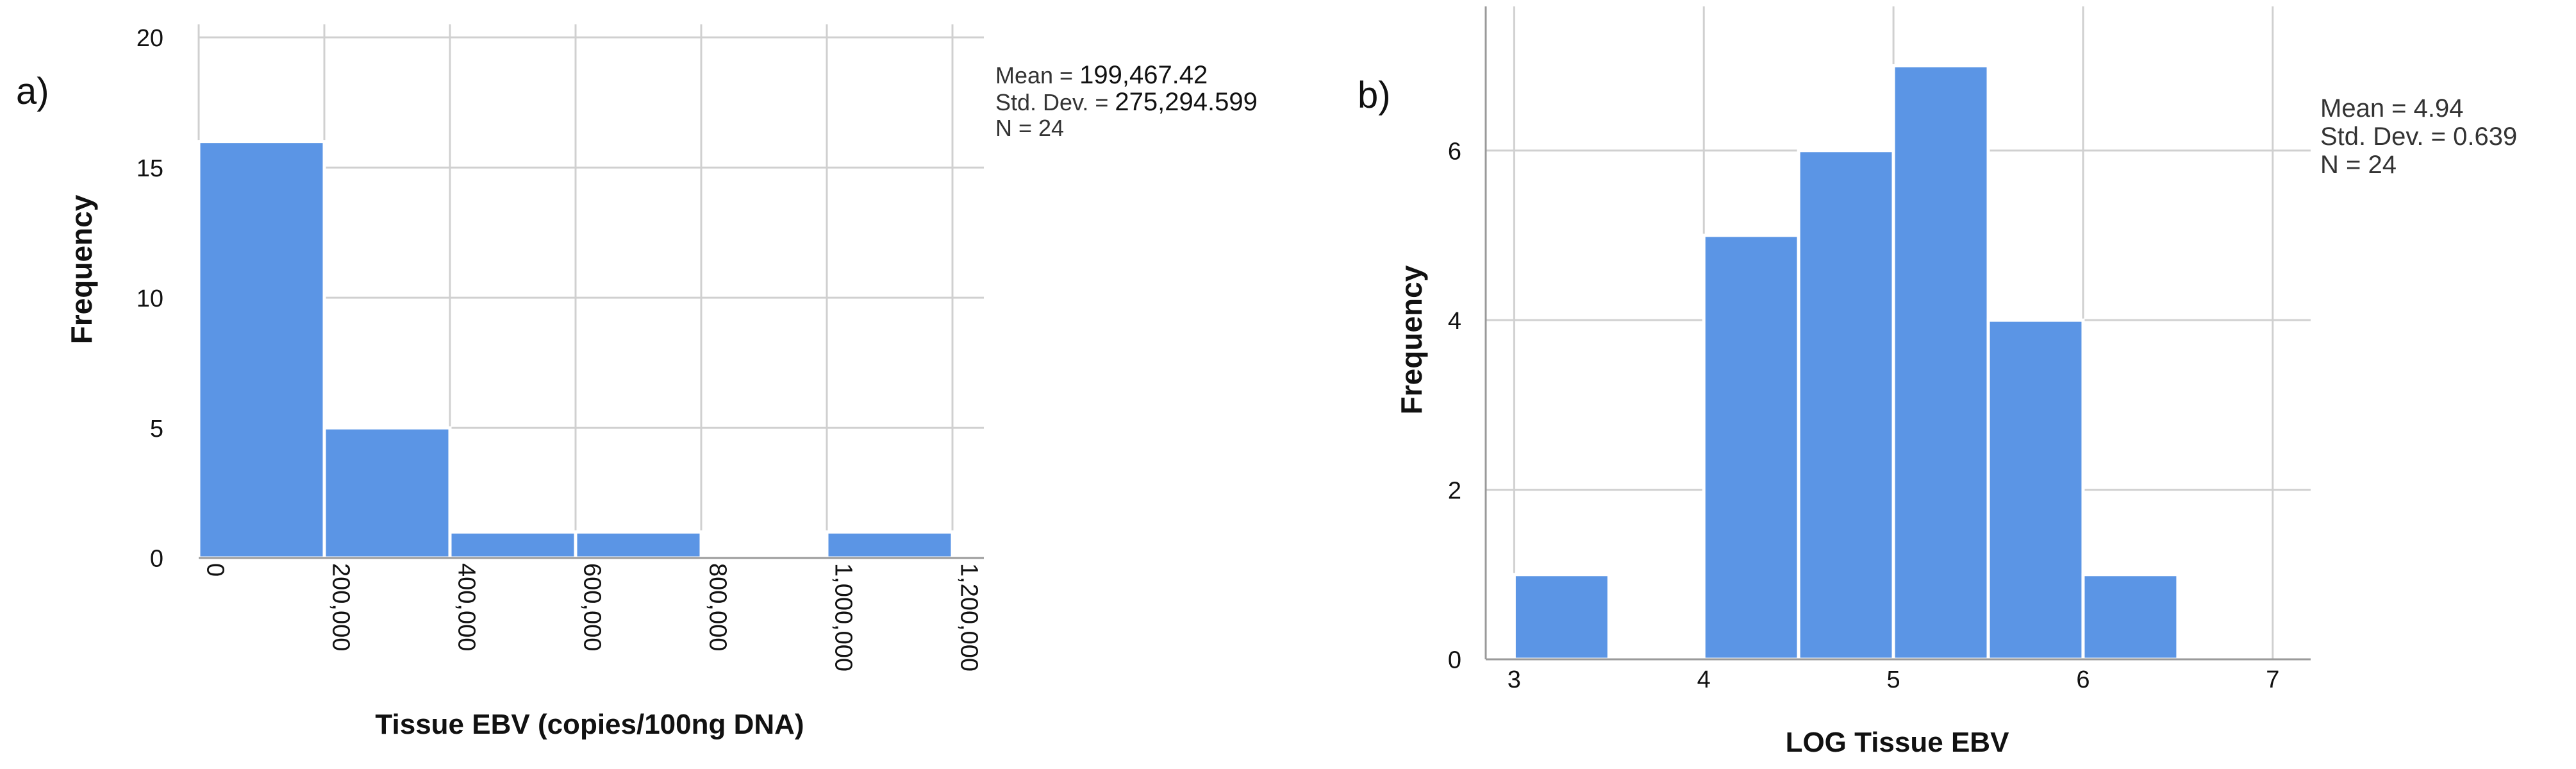  What do you see at coordinates (1455, 490) in the screenshot?
I see `y-tick-label: 2` at bounding box center [1455, 490].